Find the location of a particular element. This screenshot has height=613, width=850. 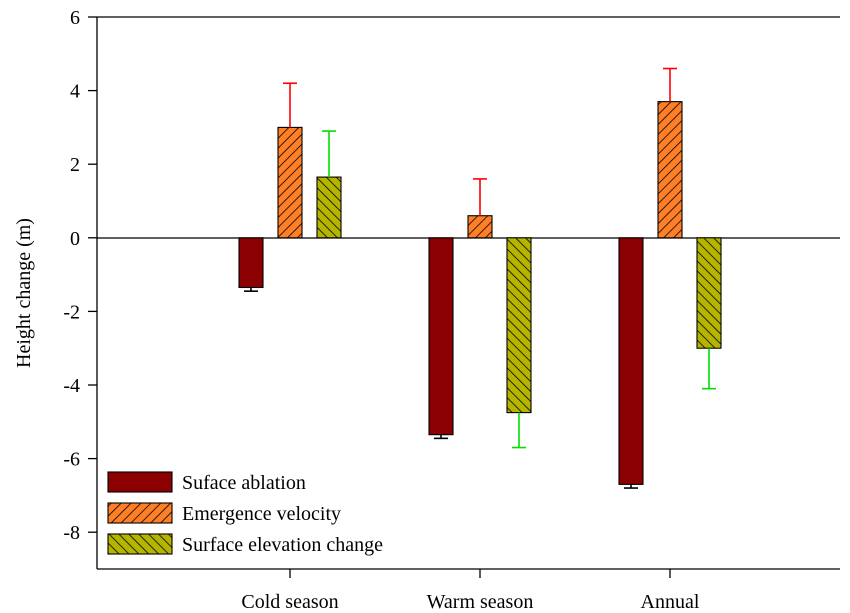

legend-label: Suface ablation is located at coordinates (244, 483).